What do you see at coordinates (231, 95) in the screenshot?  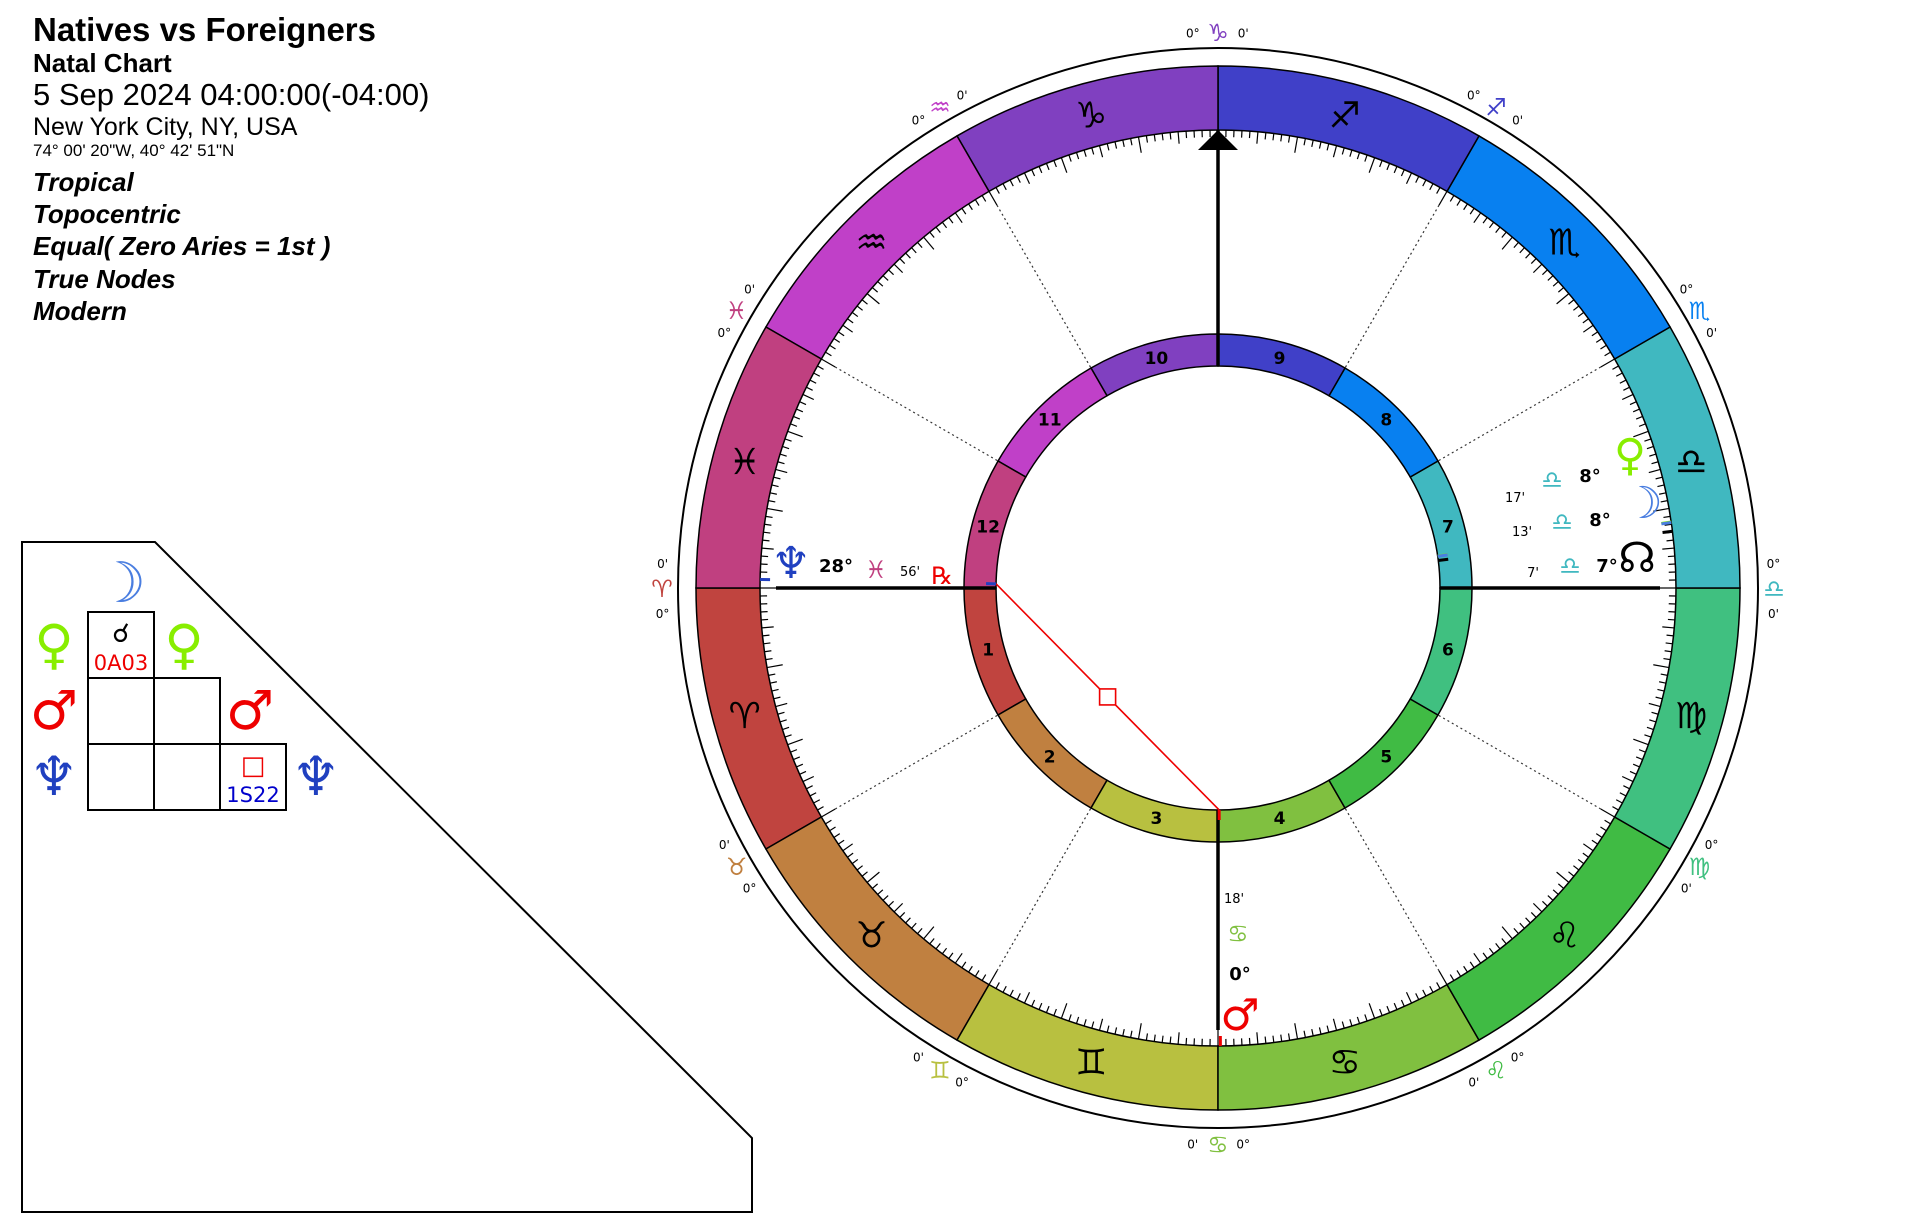 I see `chart-datetime: 5 Sep 2024 04:00:00(-04:00)` at bounding box center [231, 95].